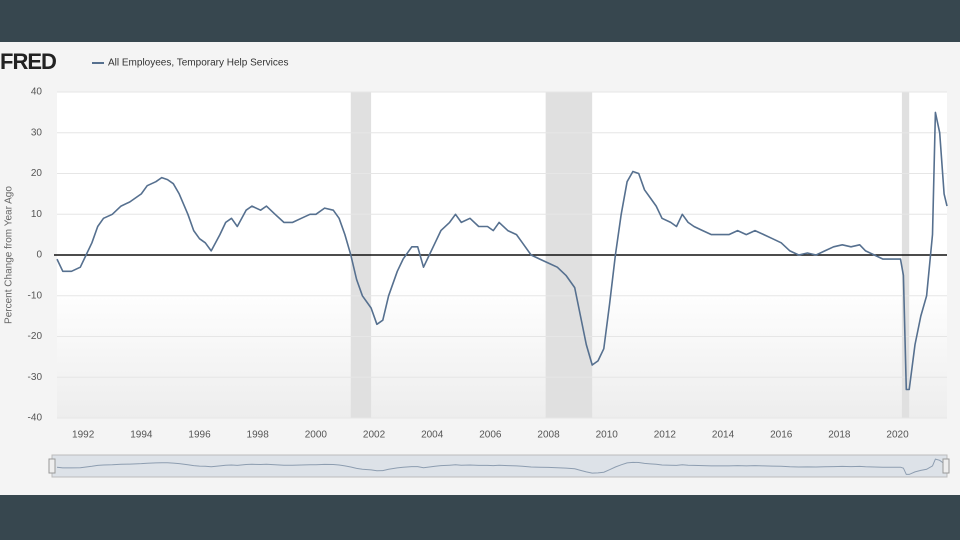 Image resolution: width=960 pixels, height=540 pixels. What do you see at coordinates (665, 435) in the screenshot?
I see `x-tick-label: 2012` at bounding box center [665, 435].